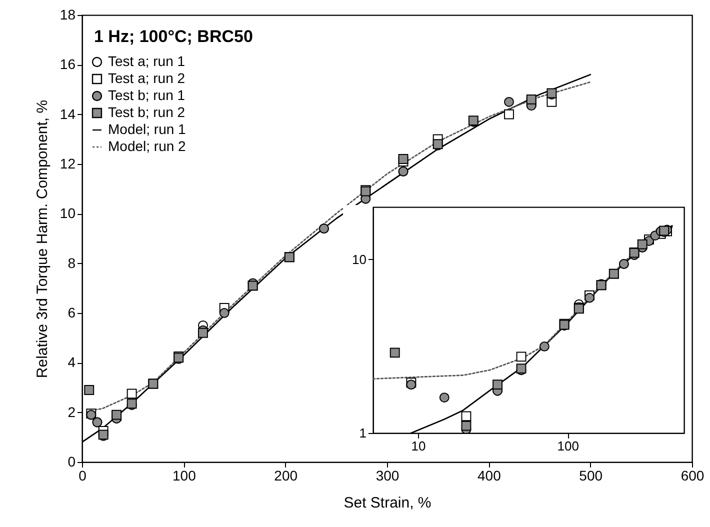 The width and height of the screenshot is (710, 527). I want to click on y-tick-label: 4, so click(72, 362).